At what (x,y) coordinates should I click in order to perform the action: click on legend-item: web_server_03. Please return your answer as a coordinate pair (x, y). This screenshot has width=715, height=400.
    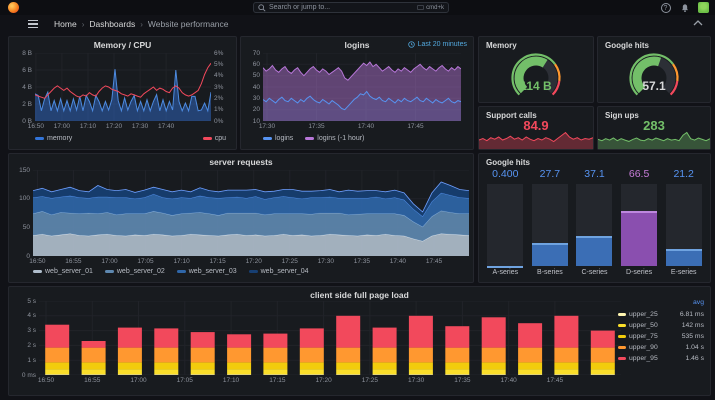
    Looking at the image, I should click on (206, 271).